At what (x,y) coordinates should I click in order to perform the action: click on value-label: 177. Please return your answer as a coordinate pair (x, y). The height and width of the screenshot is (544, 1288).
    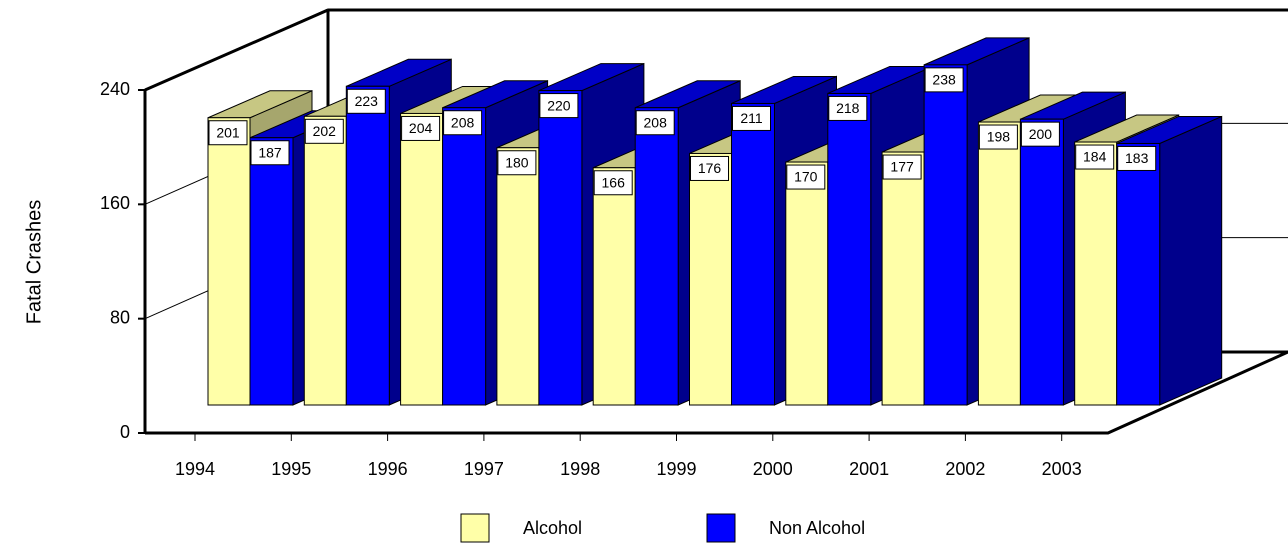
    Looking at the image, I should click on (902, 167).